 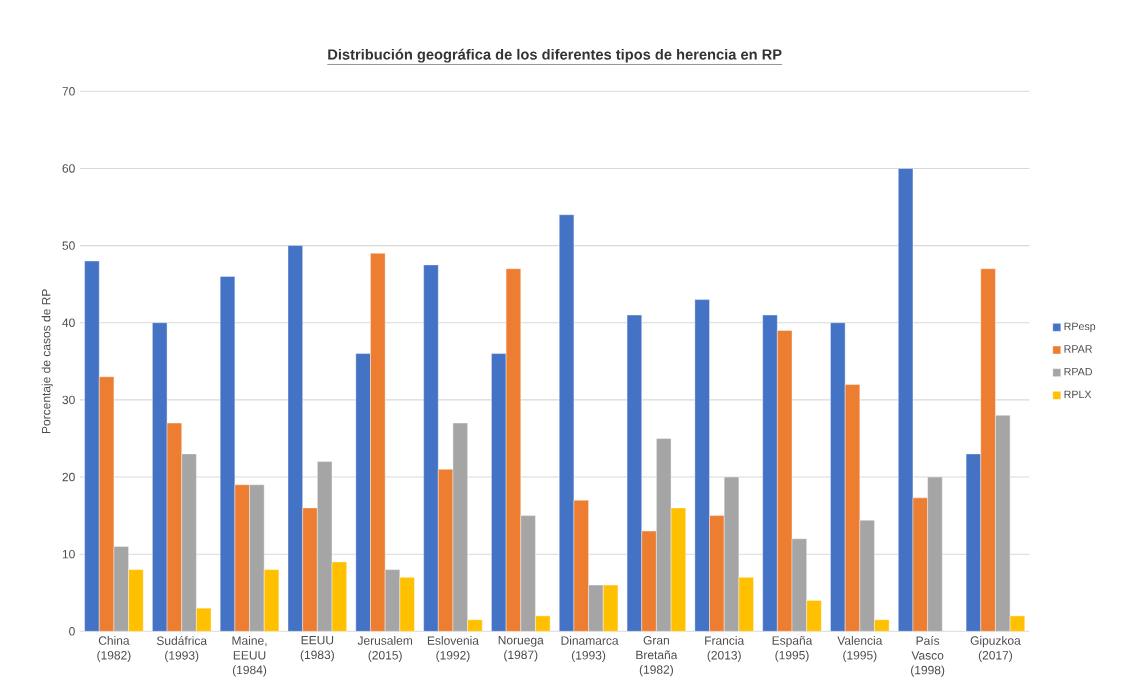 I want to click on chart-title: Distribución geográfica de los diferentes tipos de herencia en RP, so click(x=555, y=55).